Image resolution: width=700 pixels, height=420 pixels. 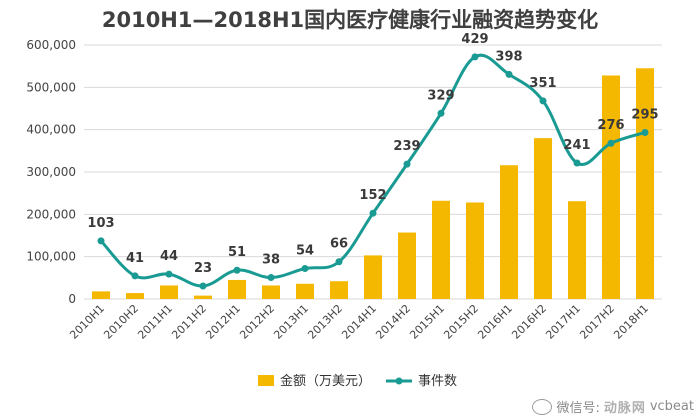 What do you see at coordinates (399, 381) in the screenshot?
I see `legend-line-marker` at bounding box center [399, 381].